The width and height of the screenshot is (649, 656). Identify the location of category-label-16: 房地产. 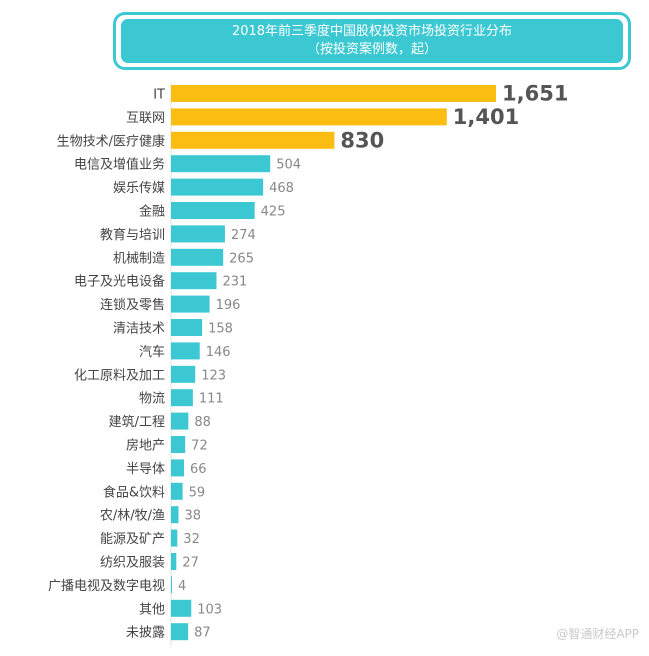
(145, 446).